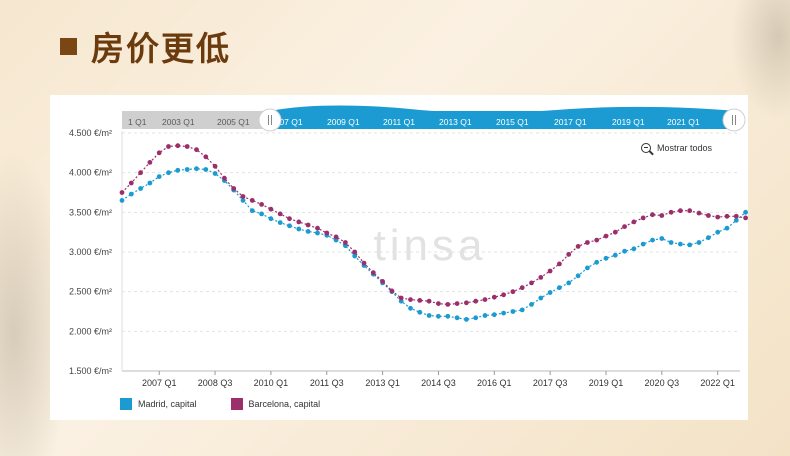 The height and width of the screenshot is (456, 790). Describe the element at coordinates (676, 148) in the screenshot. I see `zoom-reset-button: Mostrar todos` at that location.